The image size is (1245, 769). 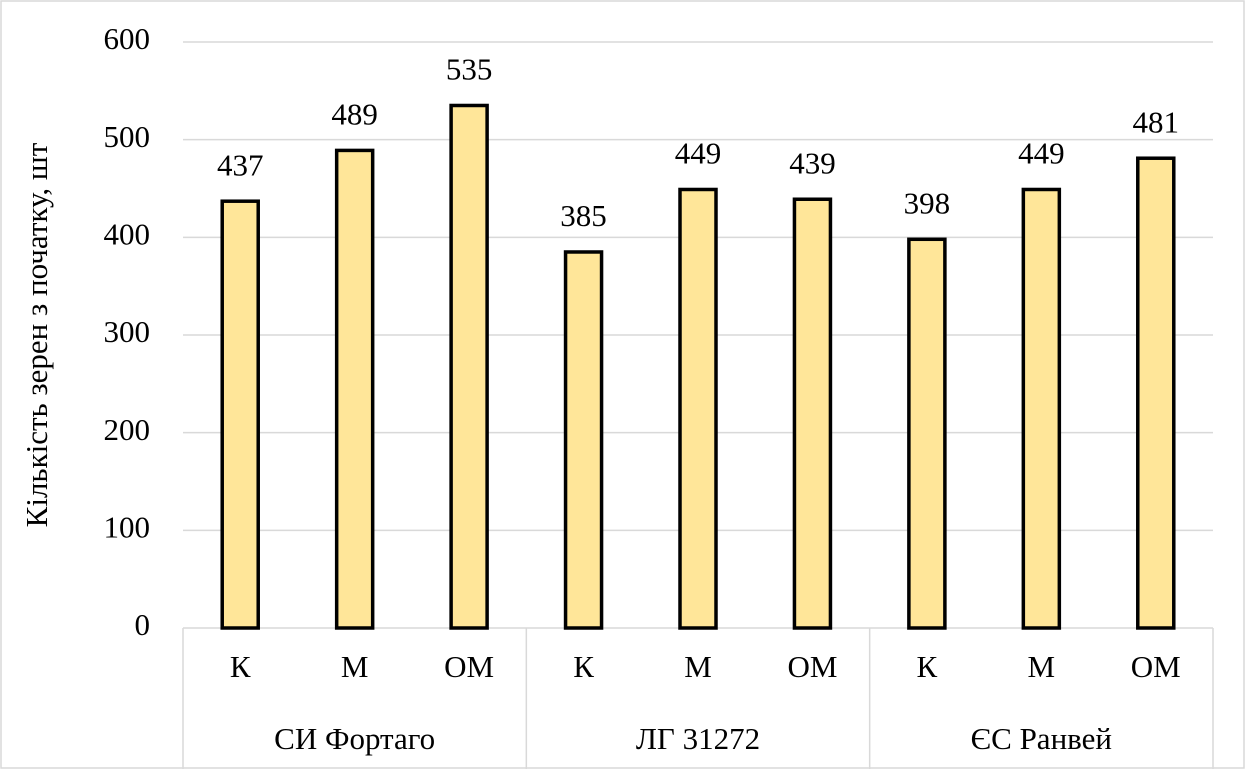 What do you see at coordinates (127, 526) in the screenshot?
I see `y-tick-label: 100` at bounding box center [127, 526].